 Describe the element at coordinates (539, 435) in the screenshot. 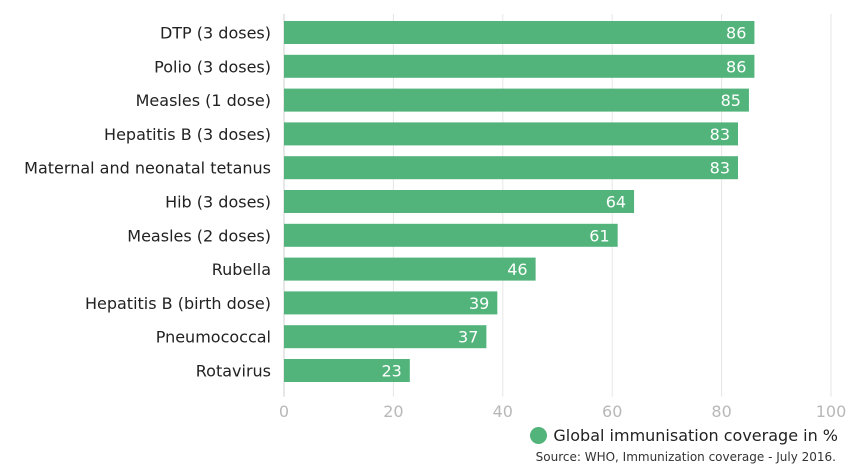

I see `legend-dot` at that location.